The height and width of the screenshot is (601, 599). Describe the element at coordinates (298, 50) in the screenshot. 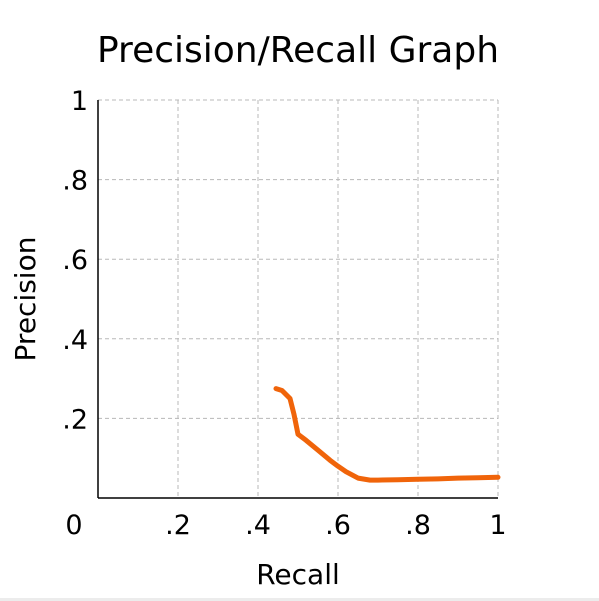

I see `chart-title: Precision/Recall Graph` at that location.